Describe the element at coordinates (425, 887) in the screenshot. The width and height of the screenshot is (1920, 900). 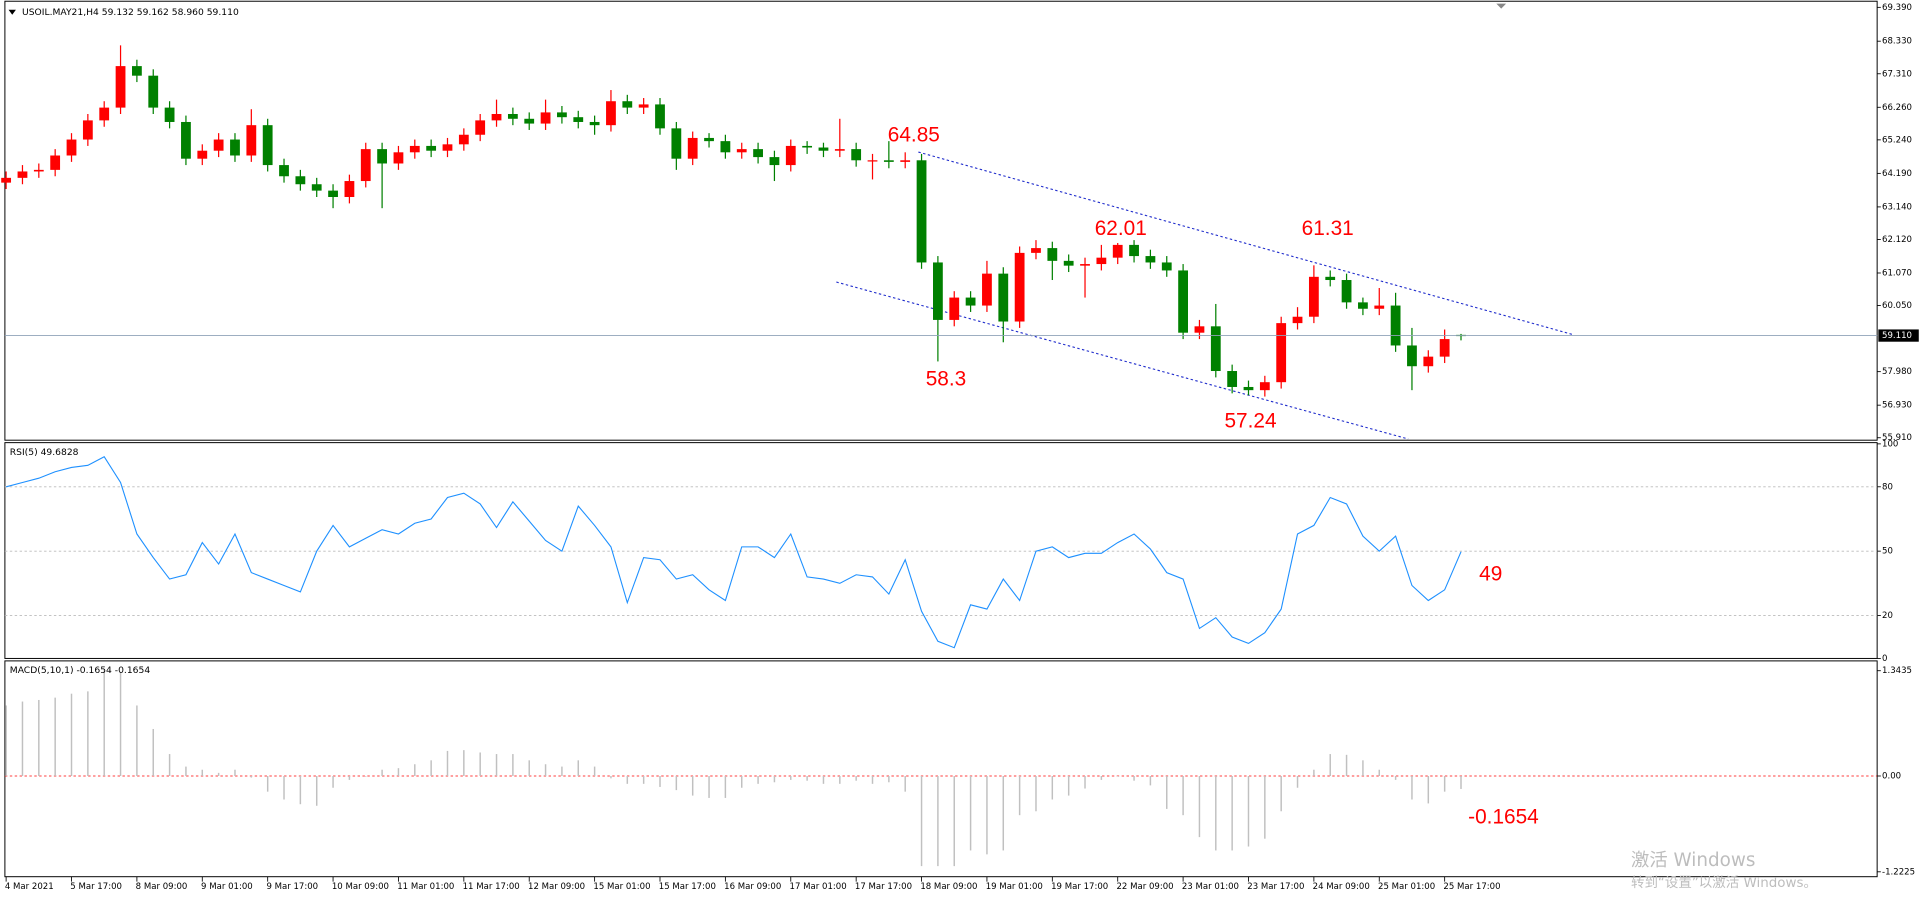
I see `x-tick-label: 11 Mar 01:00` at that location.